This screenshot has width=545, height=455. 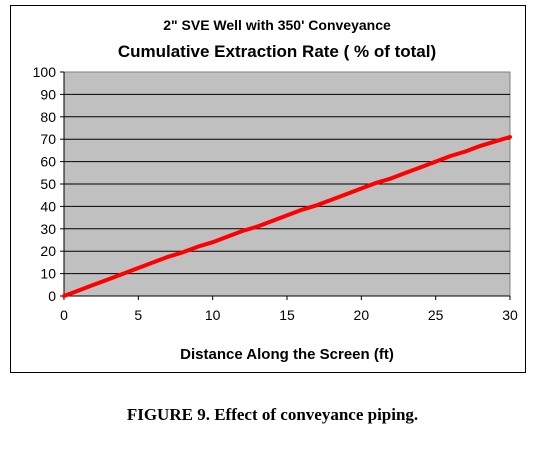 What do you see at coordinates (510, 315) in the screenshot?
I see `x-tick-label: 30` at bounding box center [510, 315].